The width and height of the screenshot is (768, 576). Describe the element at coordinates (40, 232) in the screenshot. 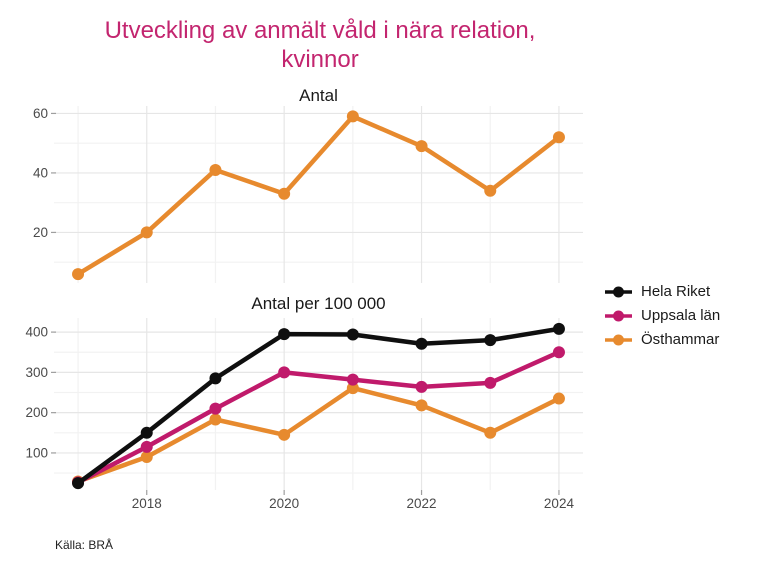

I see `y-tick-label: 20` at that location.